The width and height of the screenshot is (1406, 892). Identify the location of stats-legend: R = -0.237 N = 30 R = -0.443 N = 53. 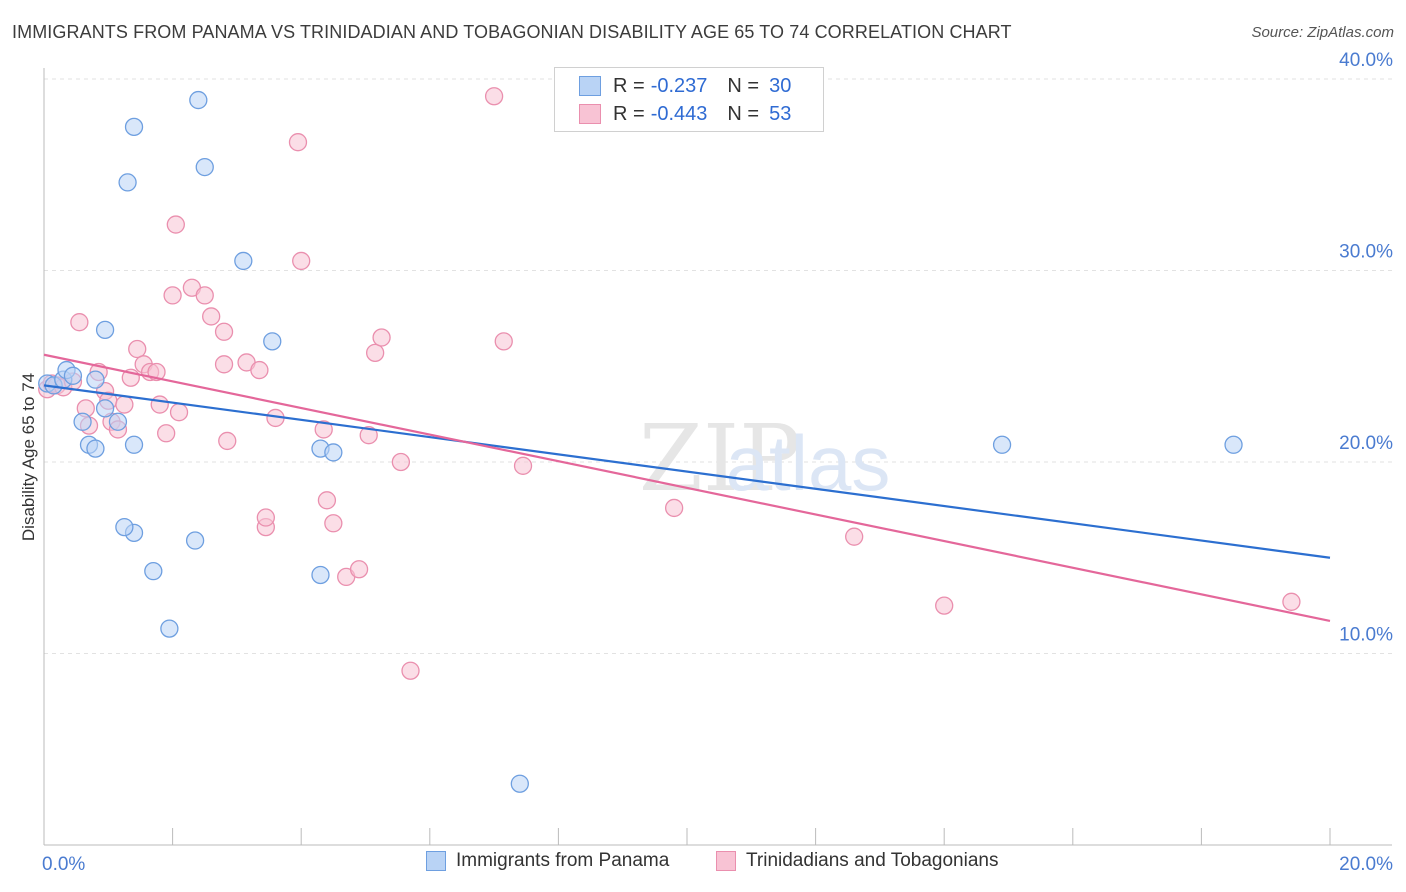
(689, 99).